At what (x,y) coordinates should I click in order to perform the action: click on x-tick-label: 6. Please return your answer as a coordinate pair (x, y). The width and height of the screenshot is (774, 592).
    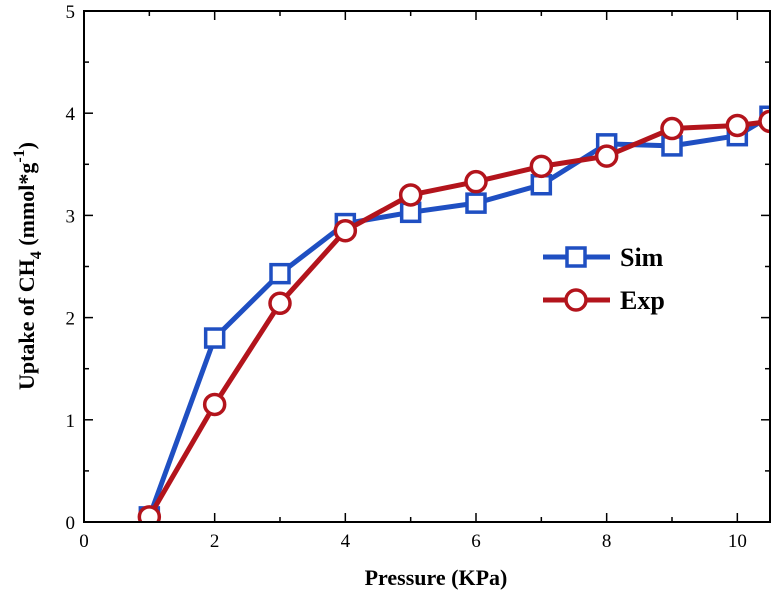
    Looking at the image, I should click on (476, 541).